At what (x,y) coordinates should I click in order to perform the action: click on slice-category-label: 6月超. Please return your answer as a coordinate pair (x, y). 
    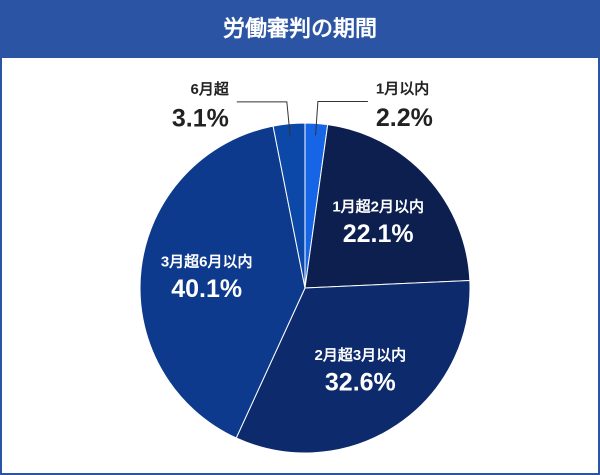
    Looking at the image, I should click on (209, 89).